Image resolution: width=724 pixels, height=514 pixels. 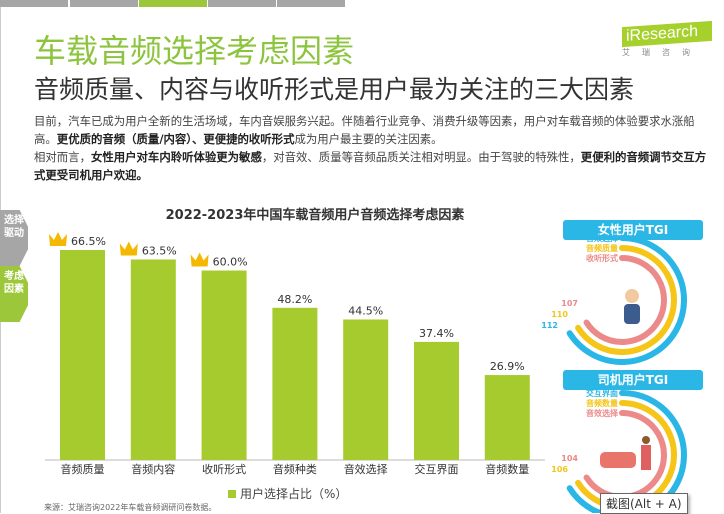 I want to click on tgi-label: 音频数量, so click(x=602, y=403).